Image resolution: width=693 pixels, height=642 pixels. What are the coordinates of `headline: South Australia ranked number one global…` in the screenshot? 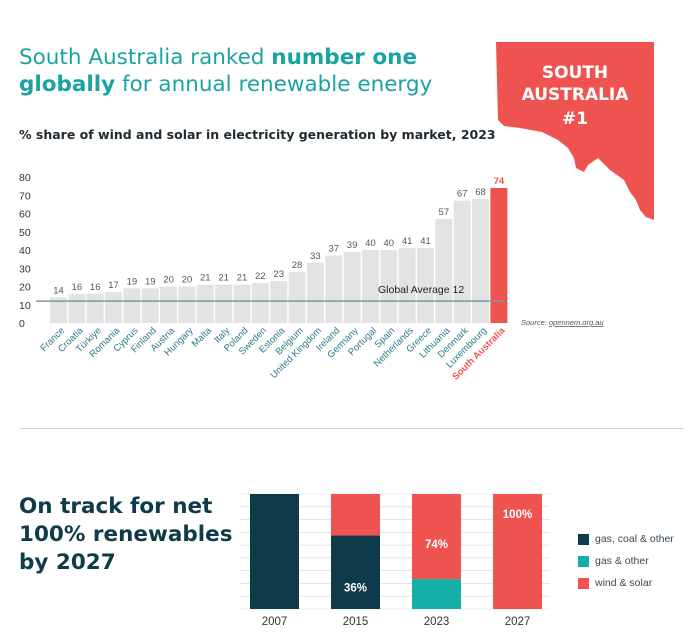 It's located at (225, 71).